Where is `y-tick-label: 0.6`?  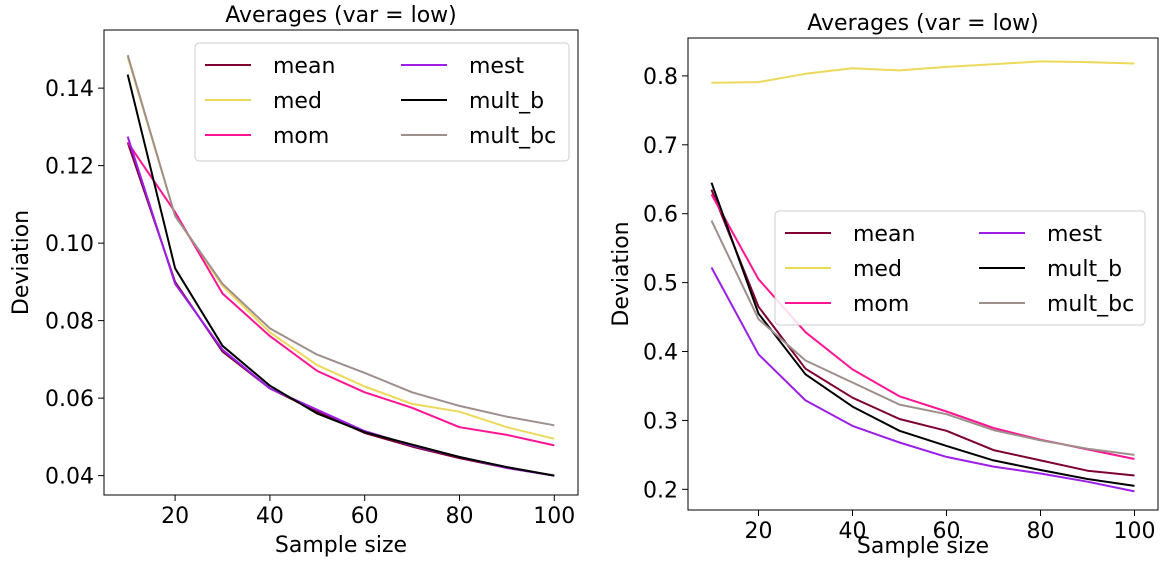
y-tick-label: 0.6 is located at coordinates (660, 215).